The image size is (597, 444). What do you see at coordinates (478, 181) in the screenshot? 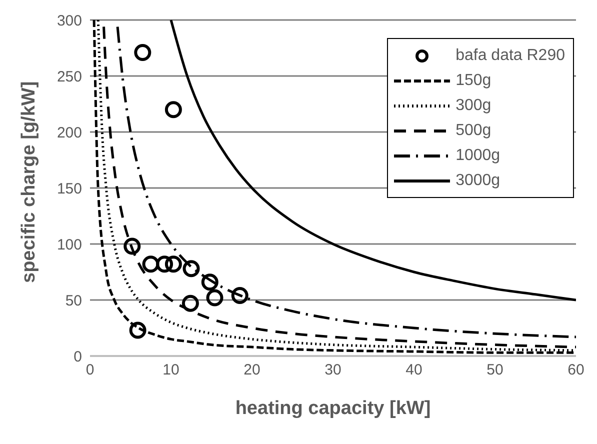
I see `legend-label: 3000g` at bounding box center [478, 181].